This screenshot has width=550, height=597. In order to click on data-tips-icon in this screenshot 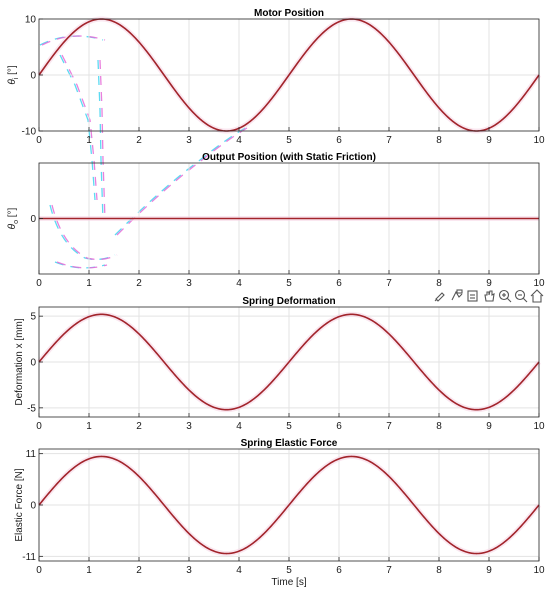, I will do `click(456, 295)`.